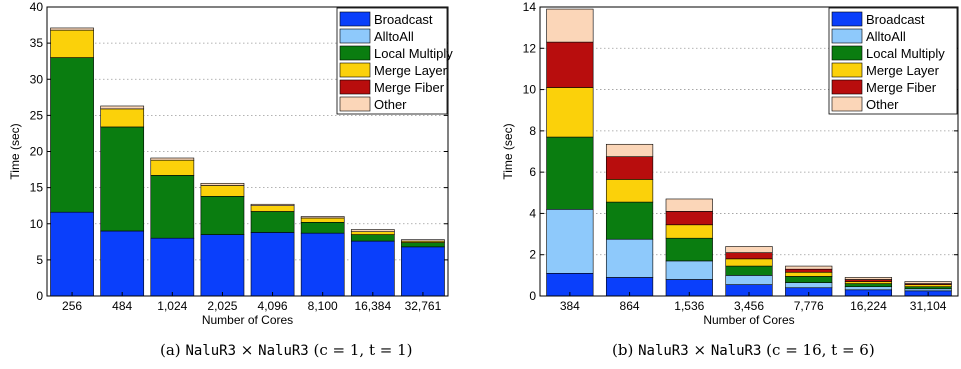 This screenshot has width=961, height=369. Describe the element at coordinates (809, 306) in the screenshot. I see `chartb-xtick-label: 7,776` at that location.